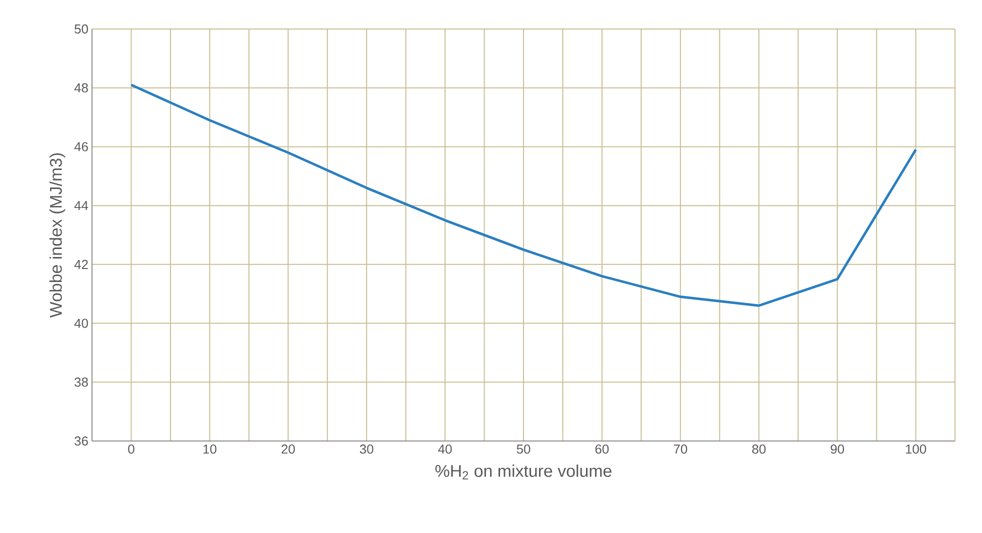 This screenshot has height=533, width=982. Describe the element at coordinates (81, 147) in the screenshot. I see `y-tick-label: 46` at that location.